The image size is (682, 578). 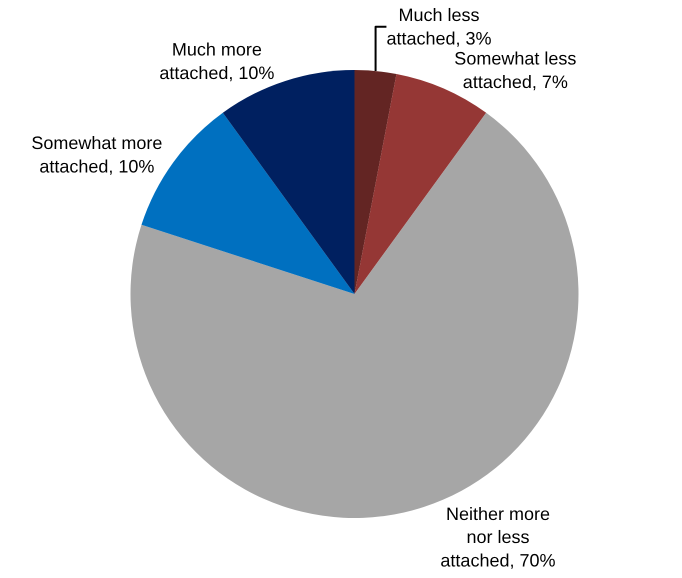 What do you see at coordinates (498, 537) in the screenshot?
I see `slice-label: Neither more nor less attached, 70%` at bounding box center [498, 537].